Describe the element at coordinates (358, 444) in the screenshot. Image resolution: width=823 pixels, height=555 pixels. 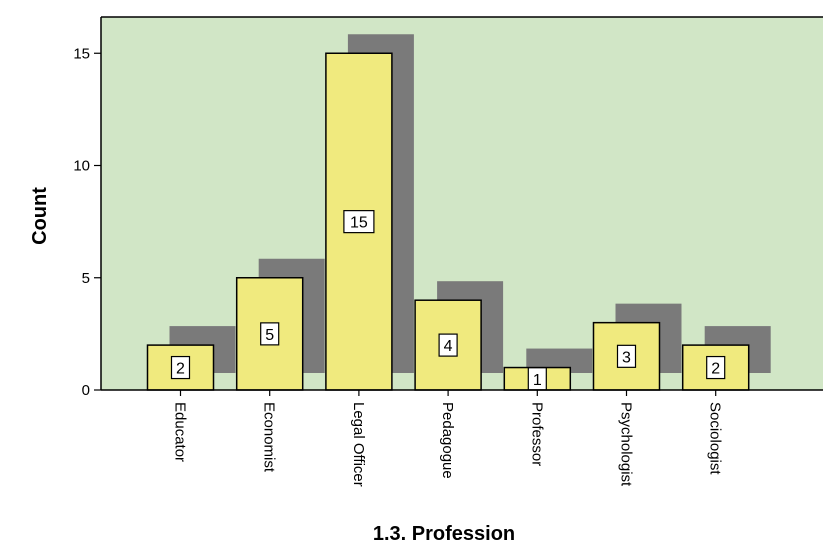
I see `x-tick-label: Legal Officer` at that location.